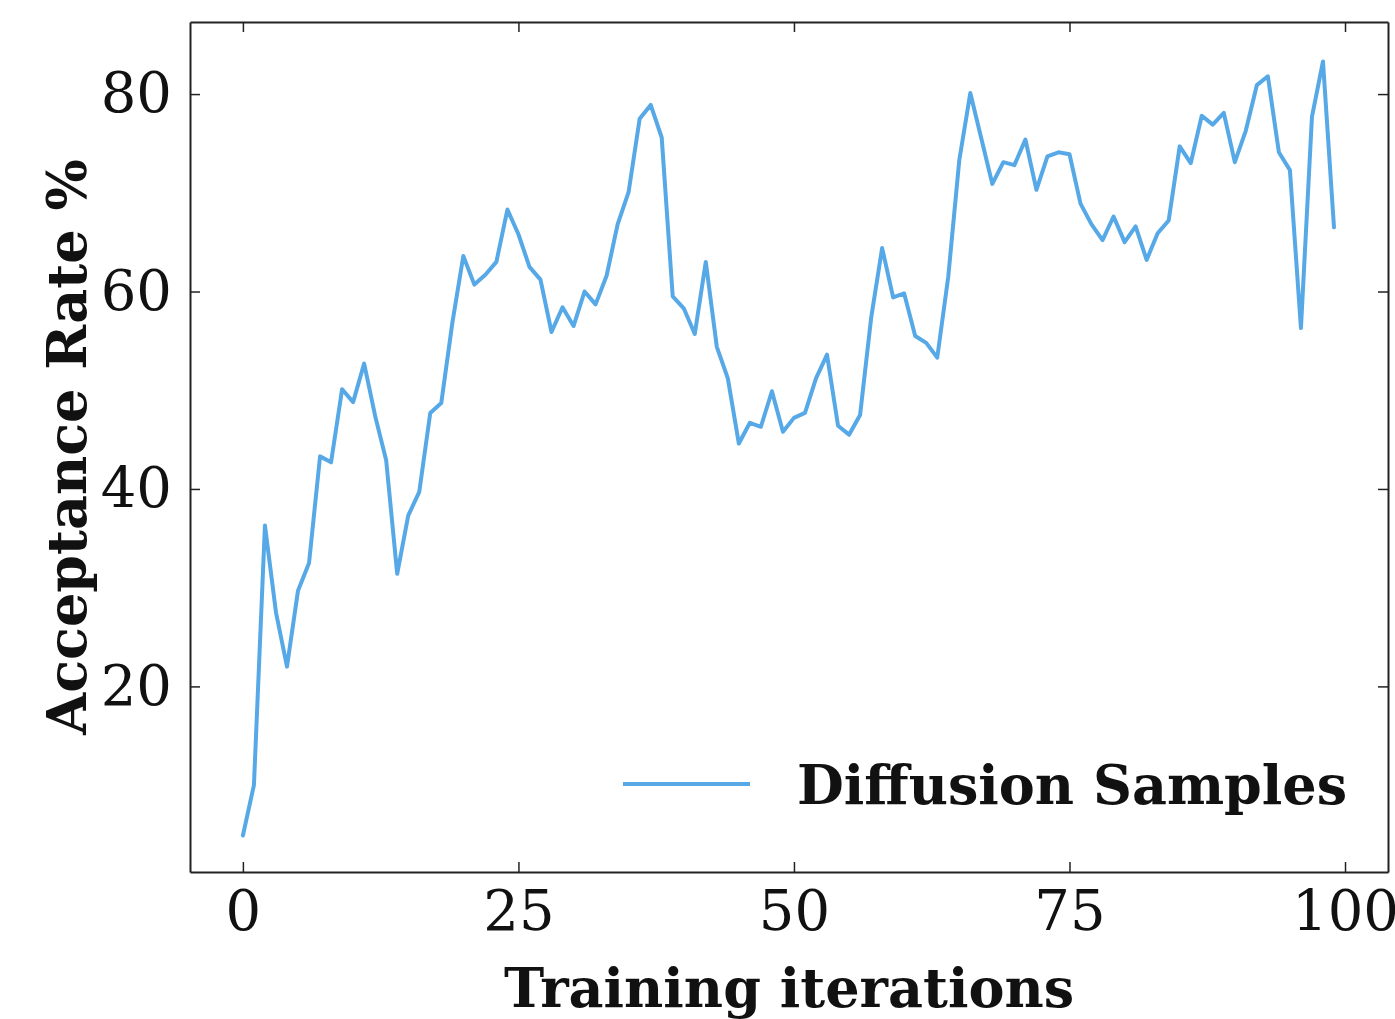 This screenshot has width=1395, height=1019. Describe the element at coordinates (1343, 910) in the screenshot. I see `x-tick-label: 100` at that location.